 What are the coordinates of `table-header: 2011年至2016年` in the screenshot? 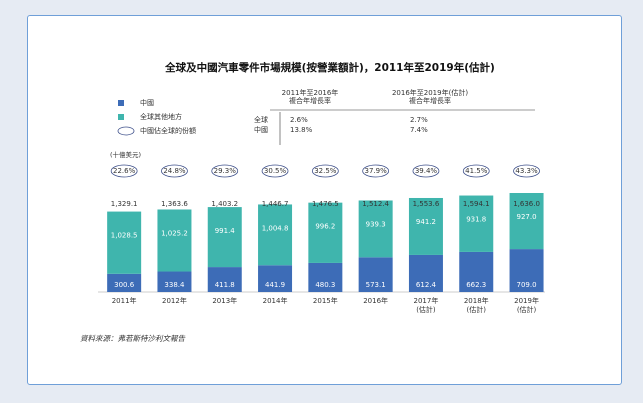 It's located at (310, 92).